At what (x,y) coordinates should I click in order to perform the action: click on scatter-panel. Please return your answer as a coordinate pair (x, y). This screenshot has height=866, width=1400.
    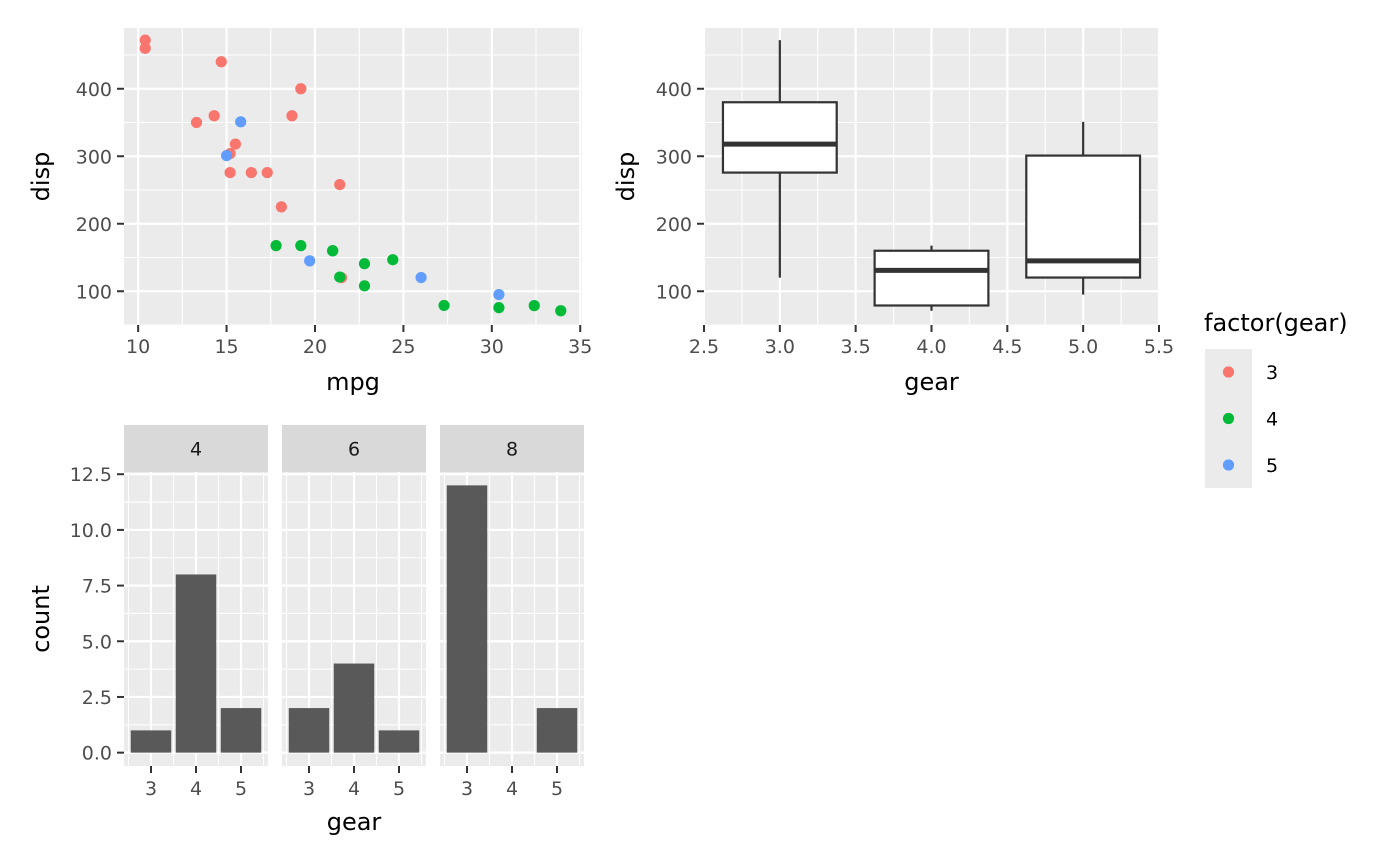
    Looking at the image, I should click on (353, 176).